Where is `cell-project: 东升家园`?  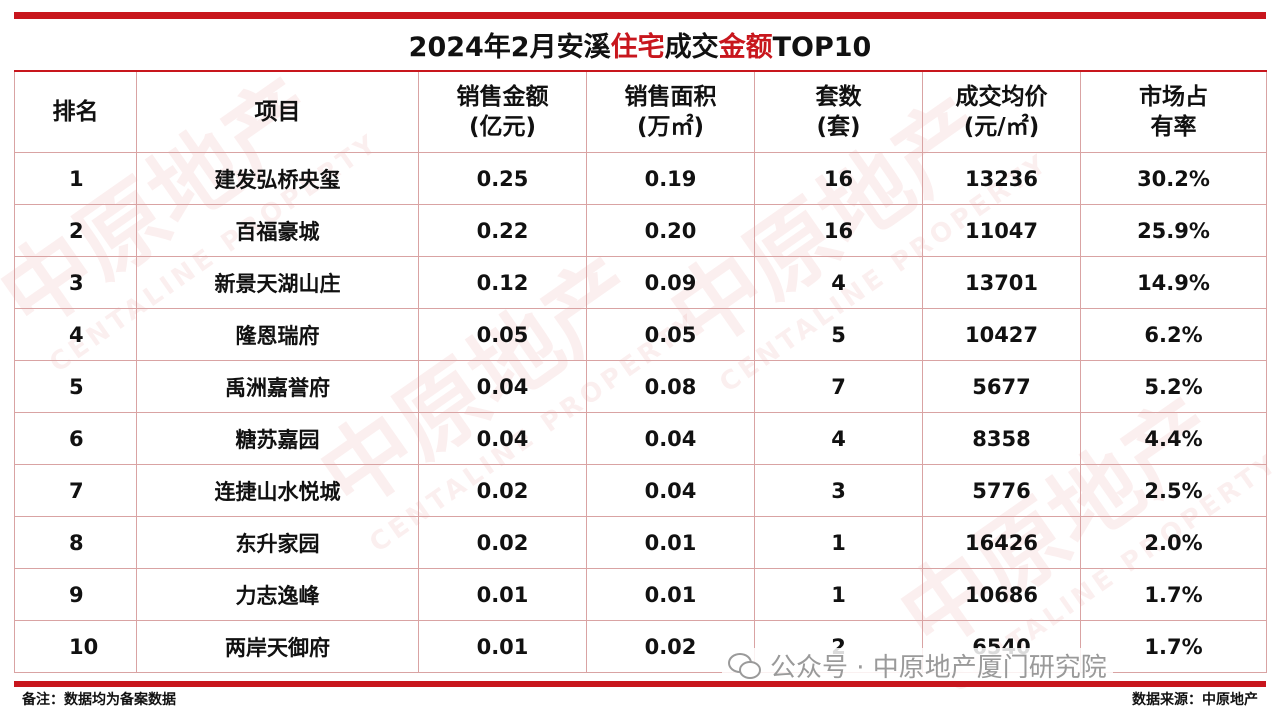
cell-project: 东升家园 is located at coordinates (277, 542).